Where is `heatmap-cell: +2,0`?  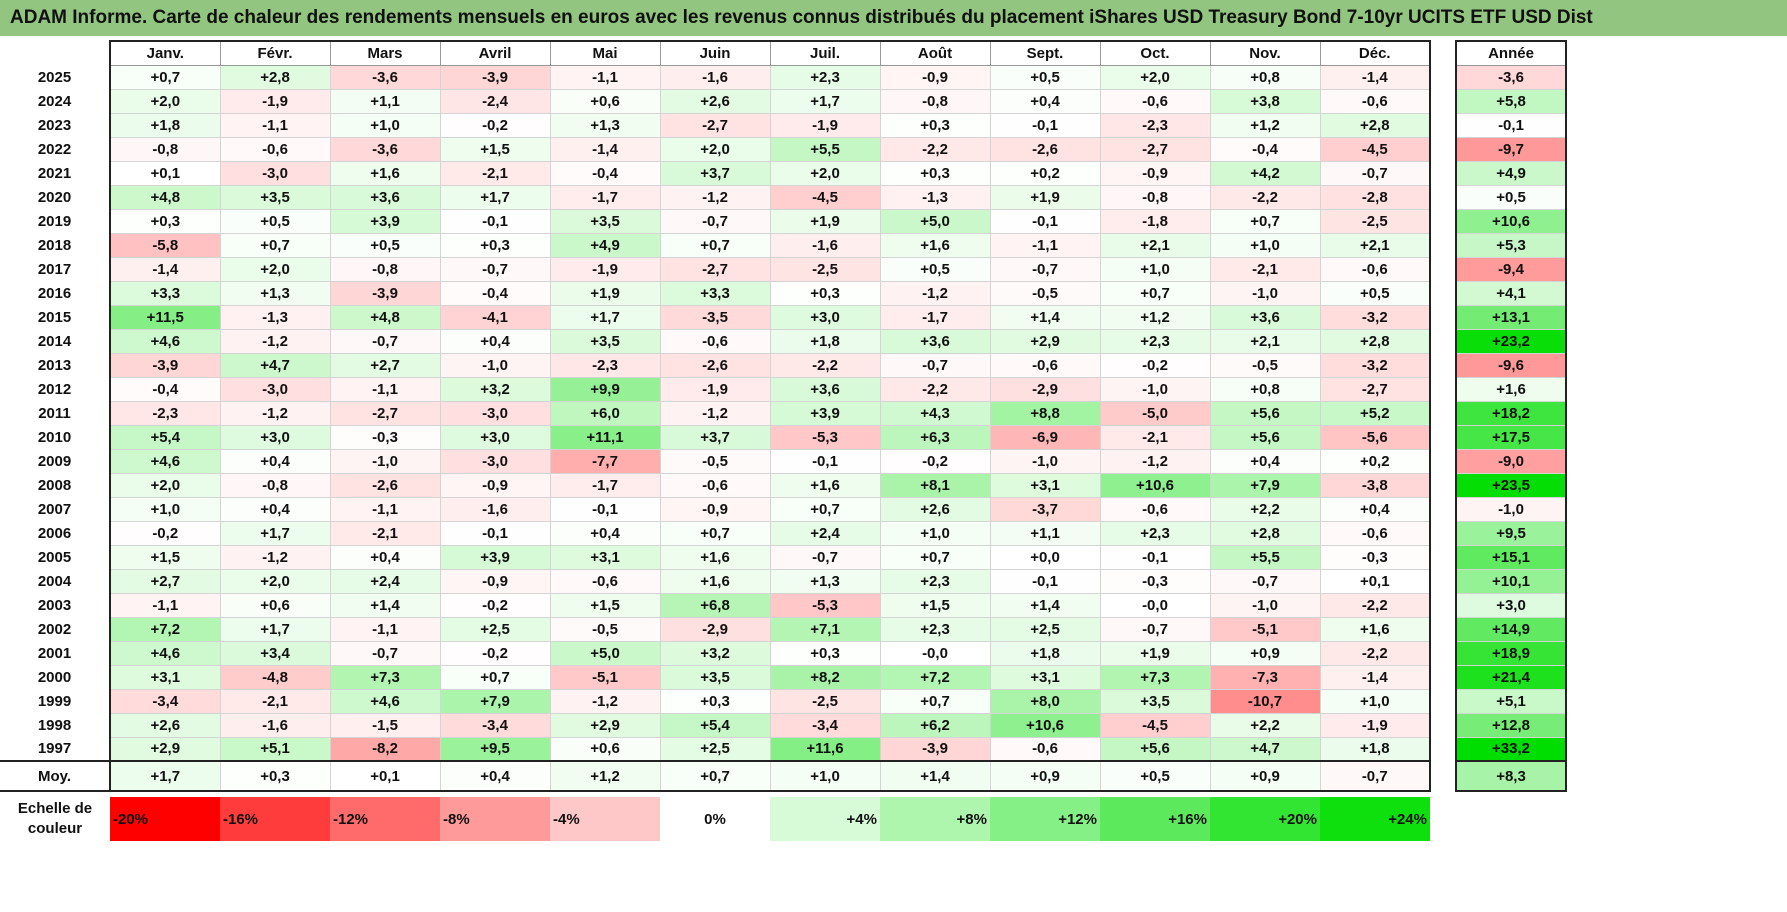 heatmap-cell: +2,0 is located at coordinates (165, 101).